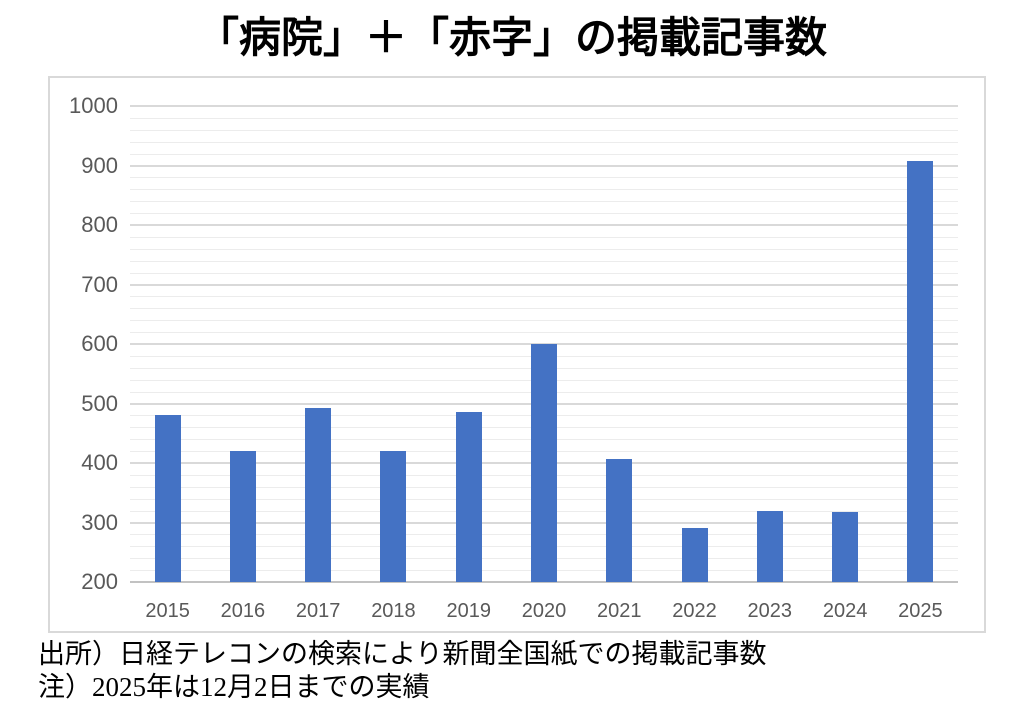  Describe the element at coordinates (511, 39) in the screenshot. I see `chart-title: 「病院」＋「赤字」の掲載記事数` at that location.